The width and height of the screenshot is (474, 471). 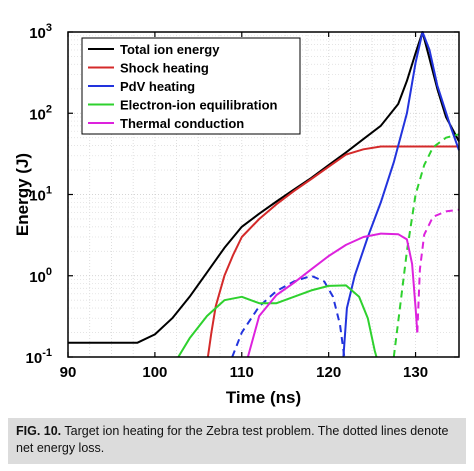 I want to click on legend-label: PdV heating, so click(x=157, y=86).